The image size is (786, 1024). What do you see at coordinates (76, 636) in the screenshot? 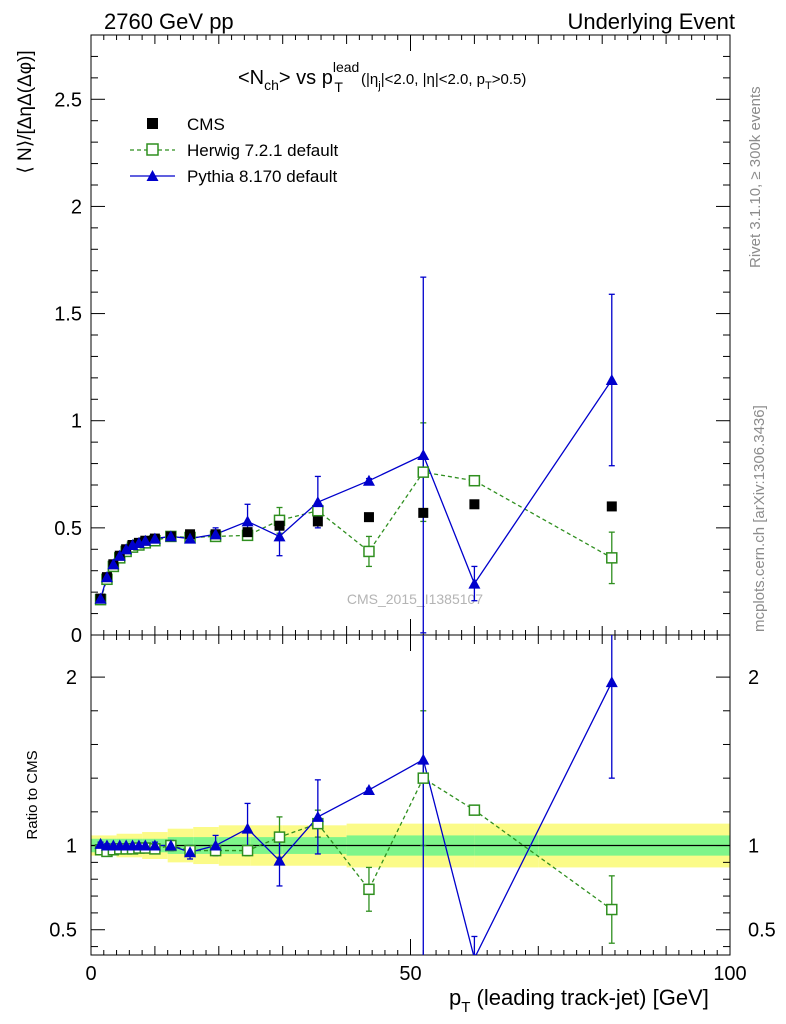
I see `y-tick-label: 0` at bounding box center [76, 636].